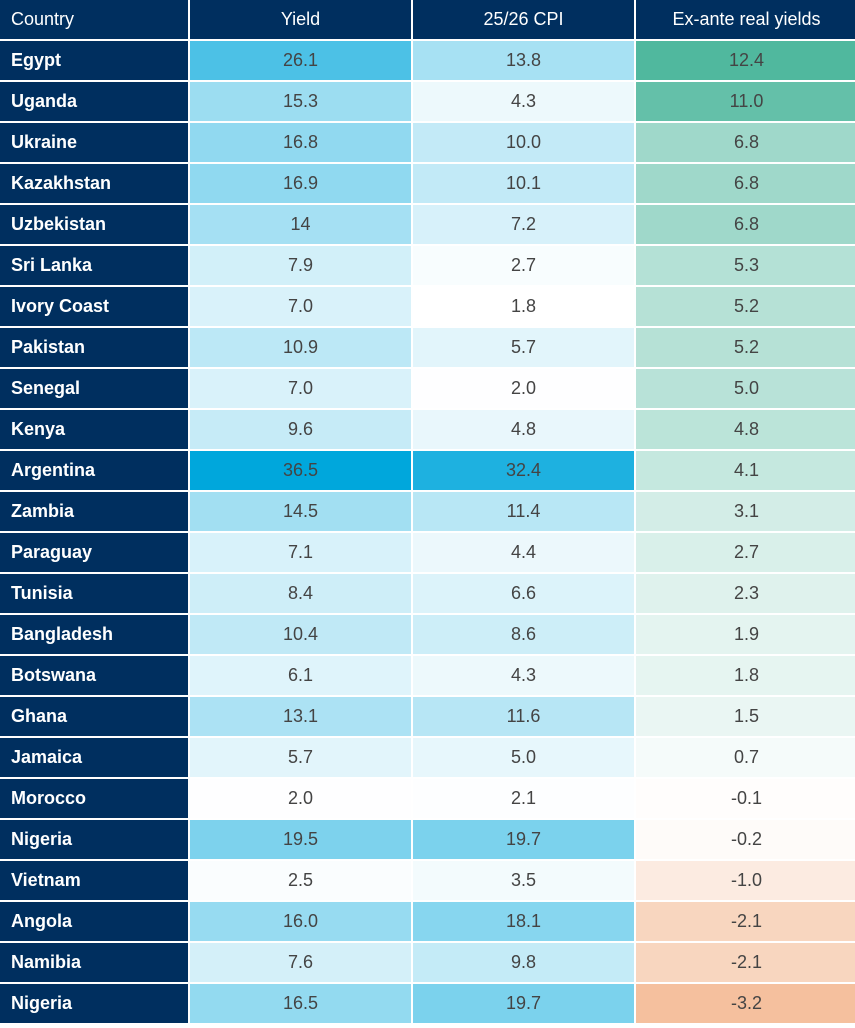  I want to click on real-yield-cell: -0.2, so click(745, 839).